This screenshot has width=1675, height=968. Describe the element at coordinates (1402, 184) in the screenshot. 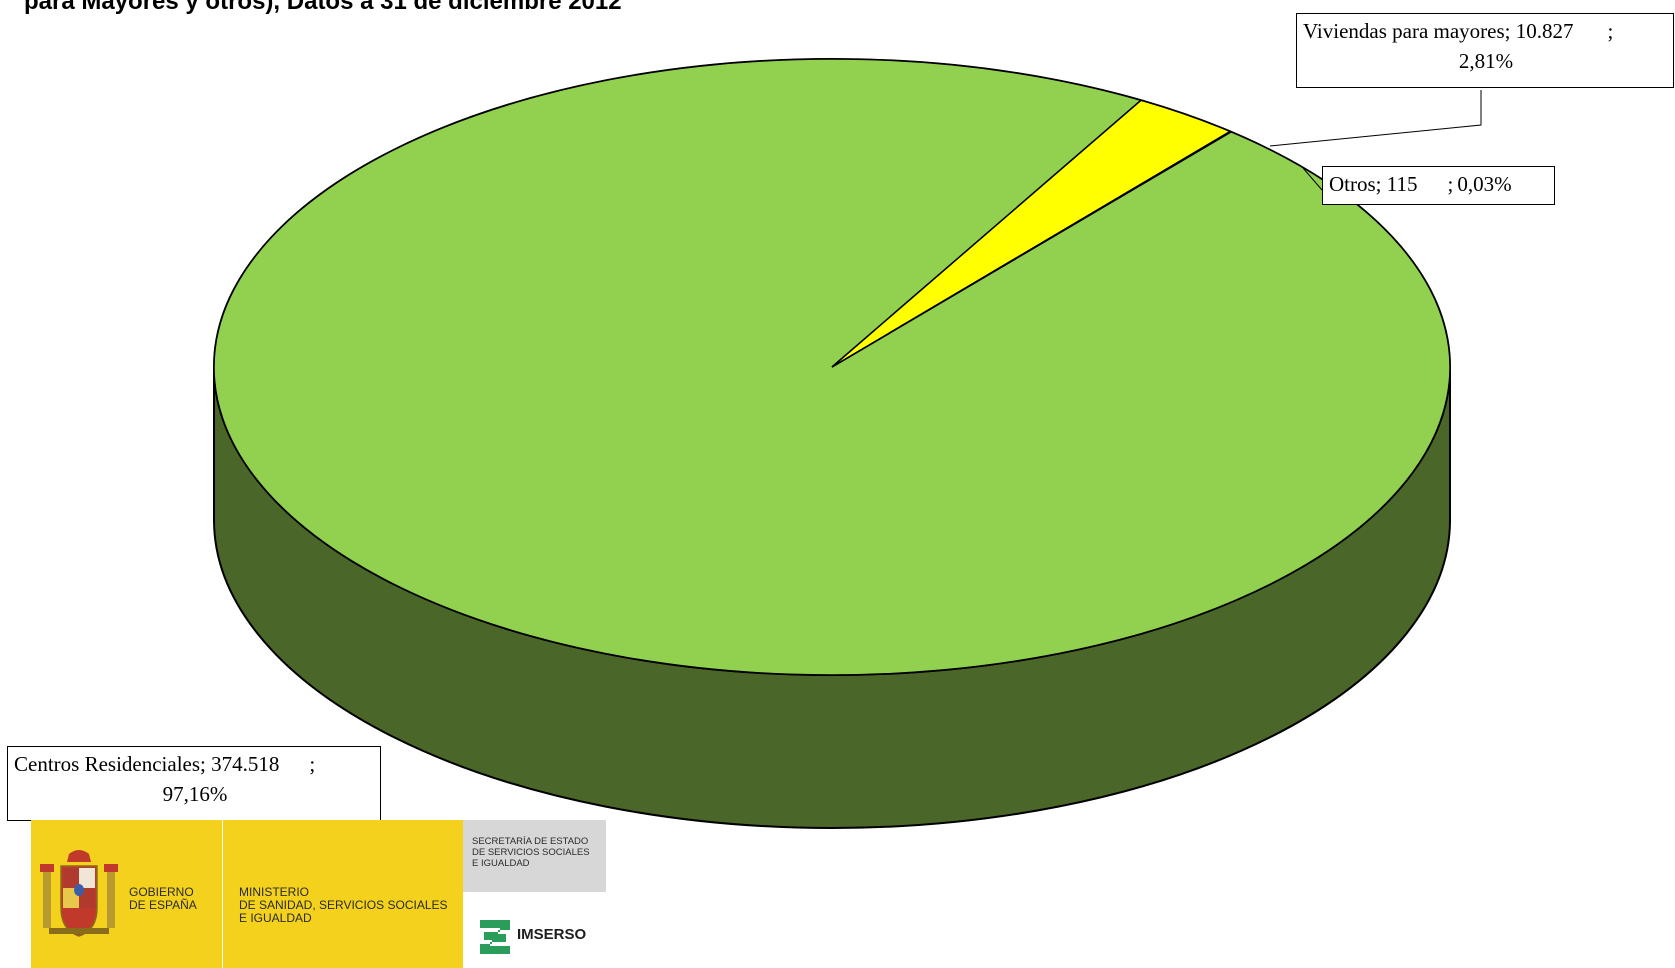

I see `slice-value: 115` at that location.